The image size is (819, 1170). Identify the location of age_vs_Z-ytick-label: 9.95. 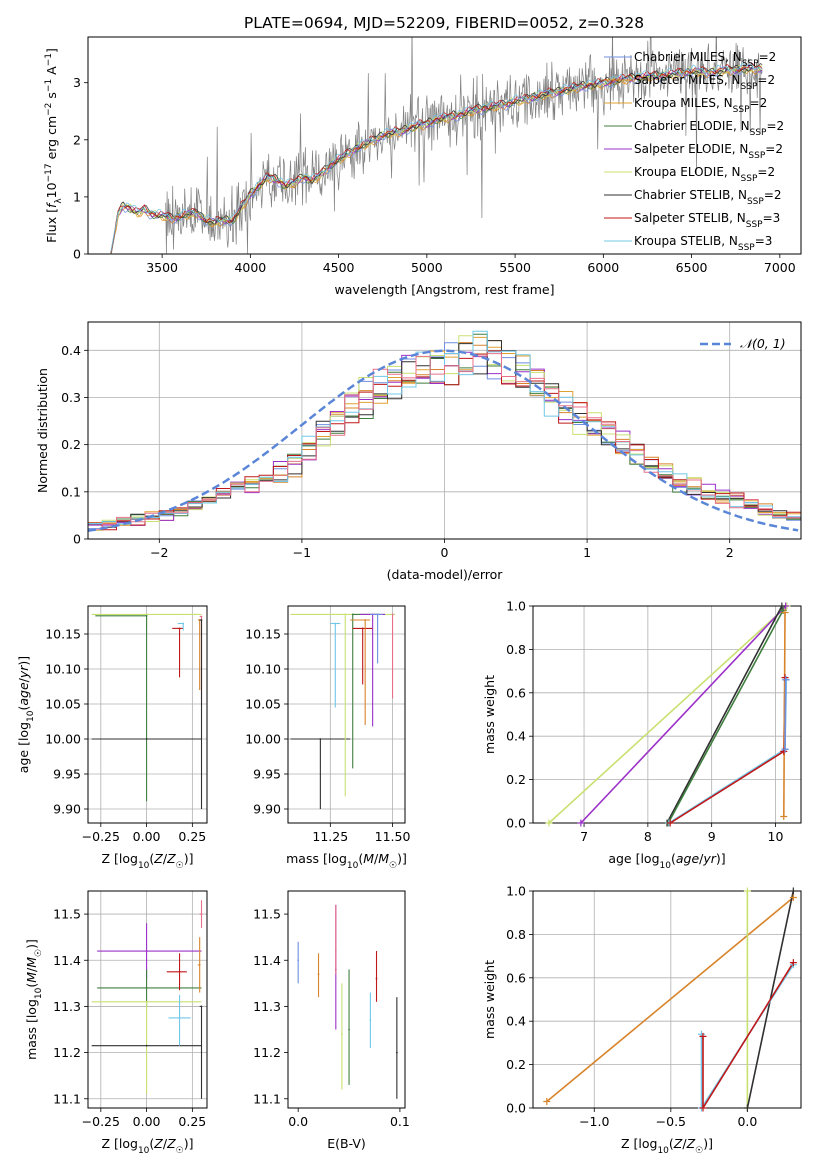
(67, 774).